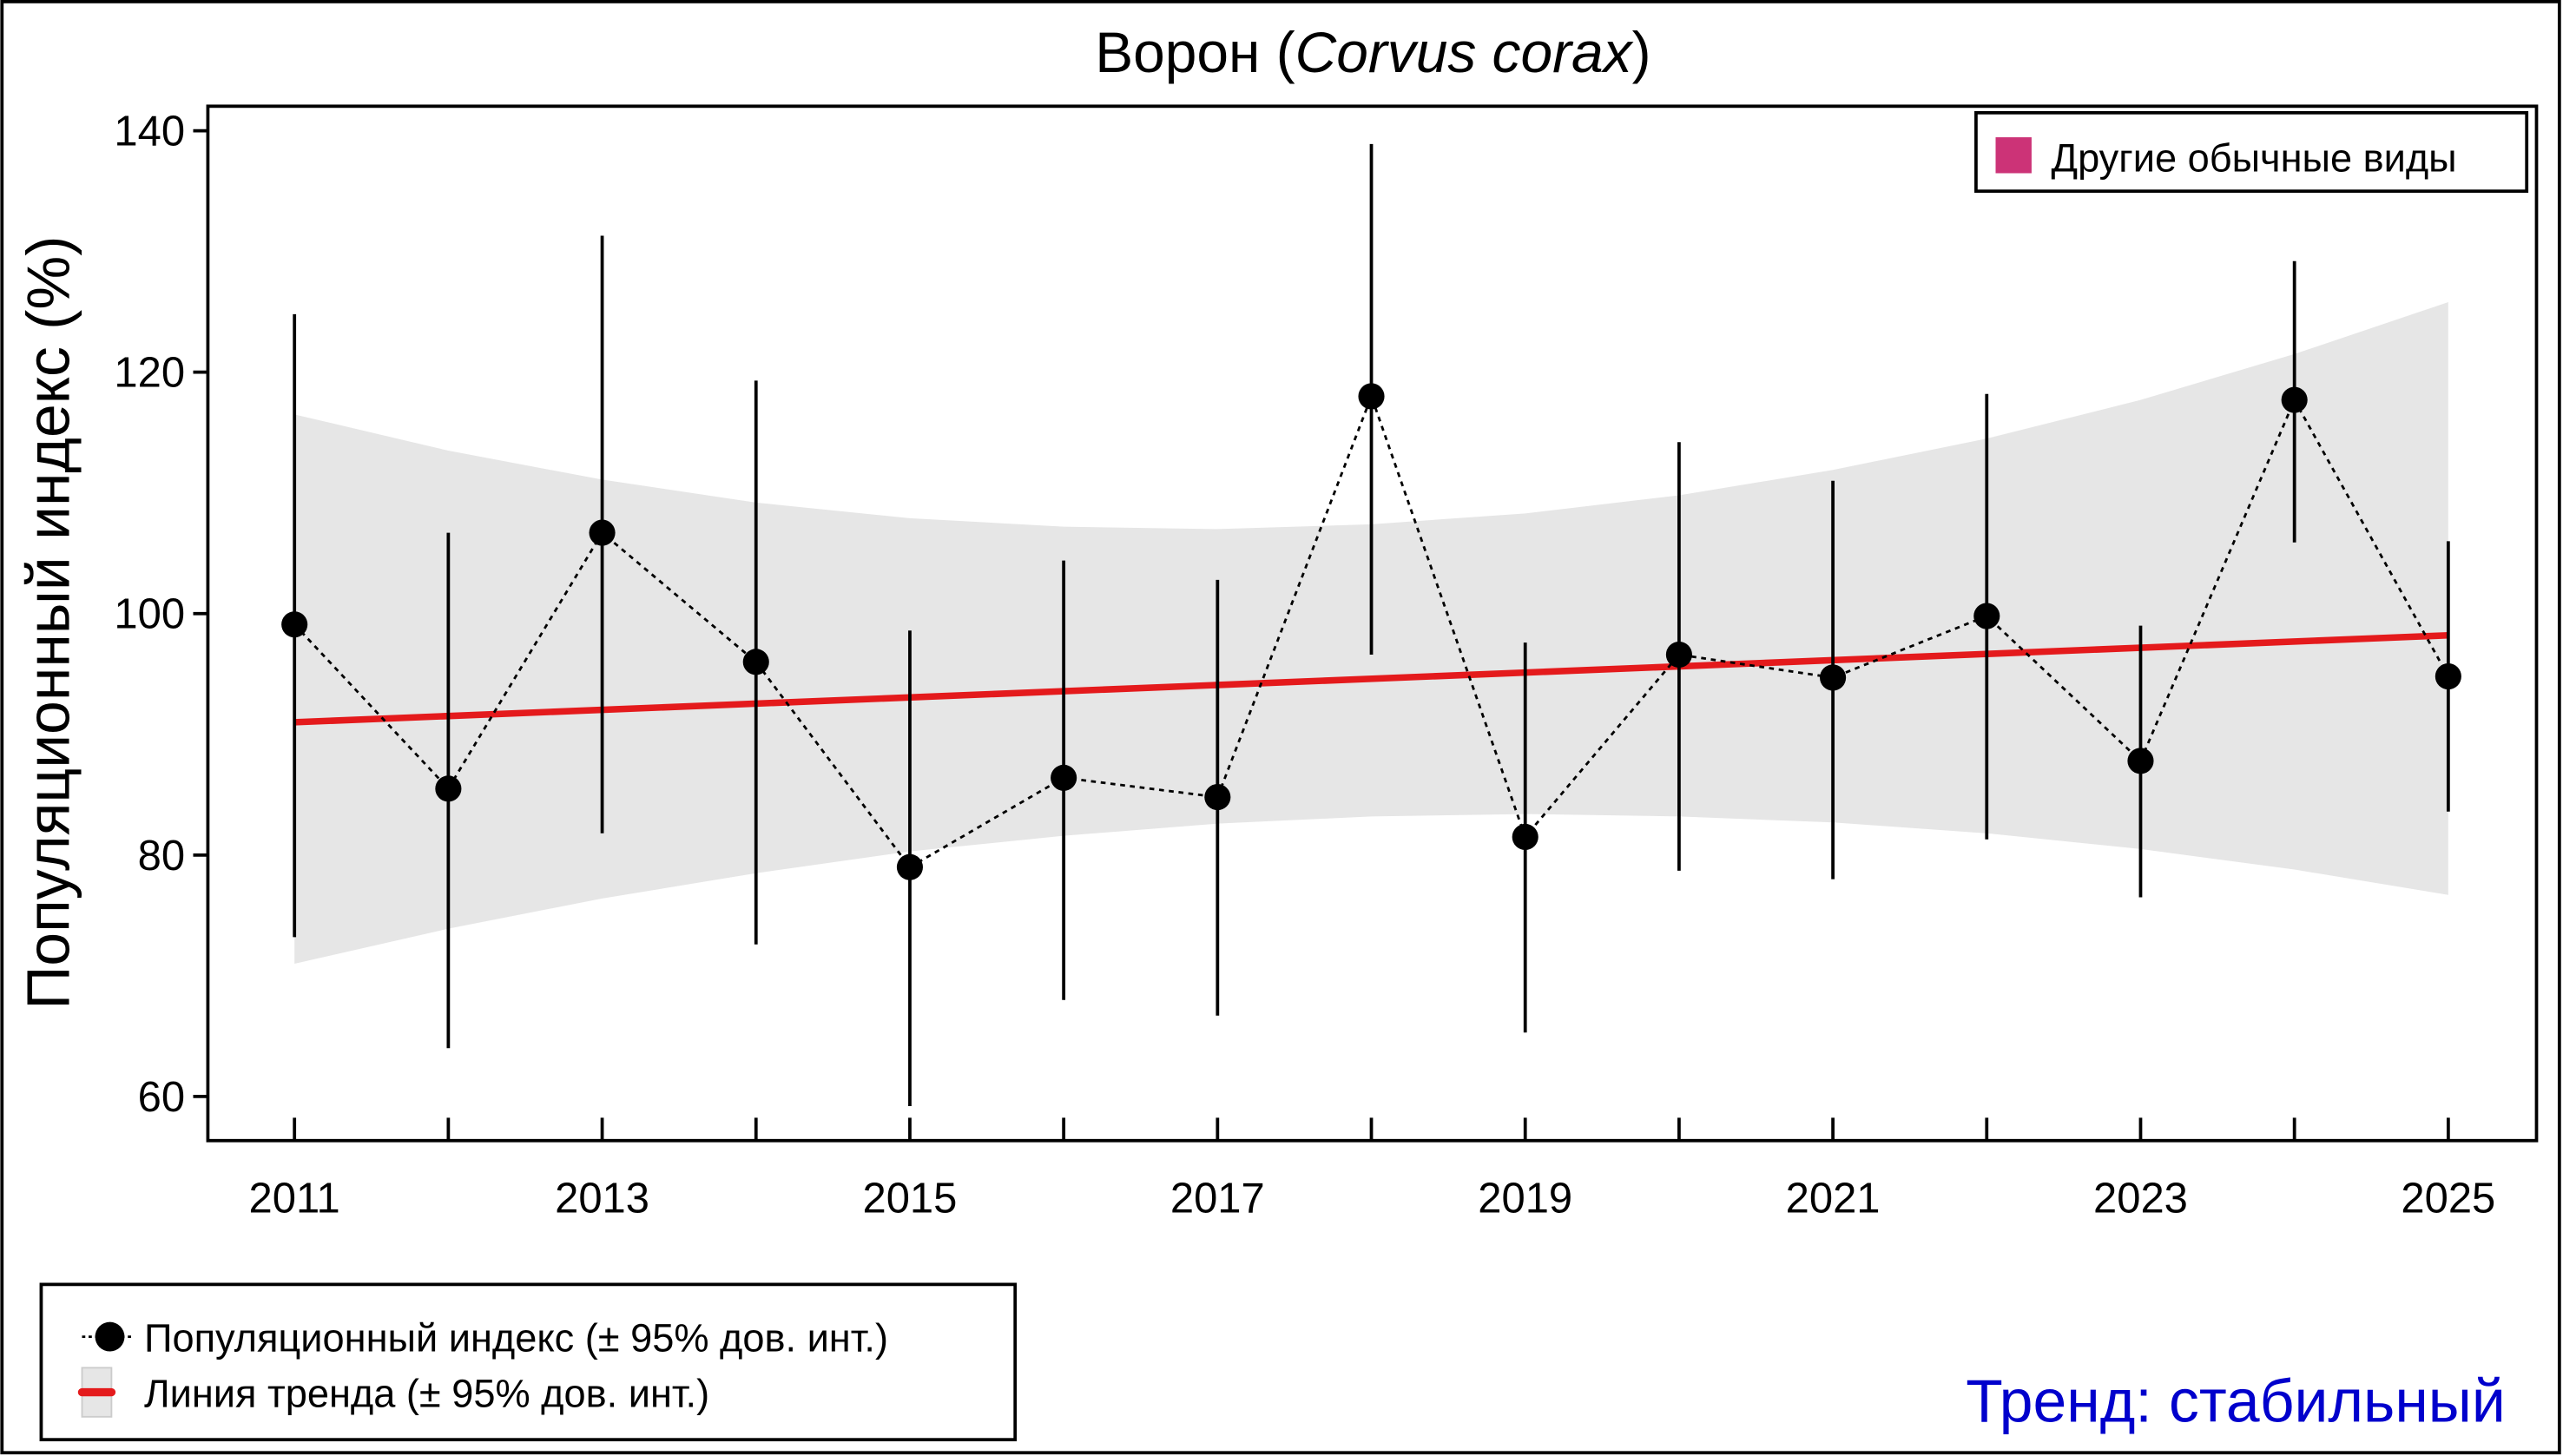 This screenshot has width=2563, height=1456. What do you see at coordinates (910, 1199) in the screenshot?
I see `x-tick-label: 2015` at bounding box center [910, 1199].